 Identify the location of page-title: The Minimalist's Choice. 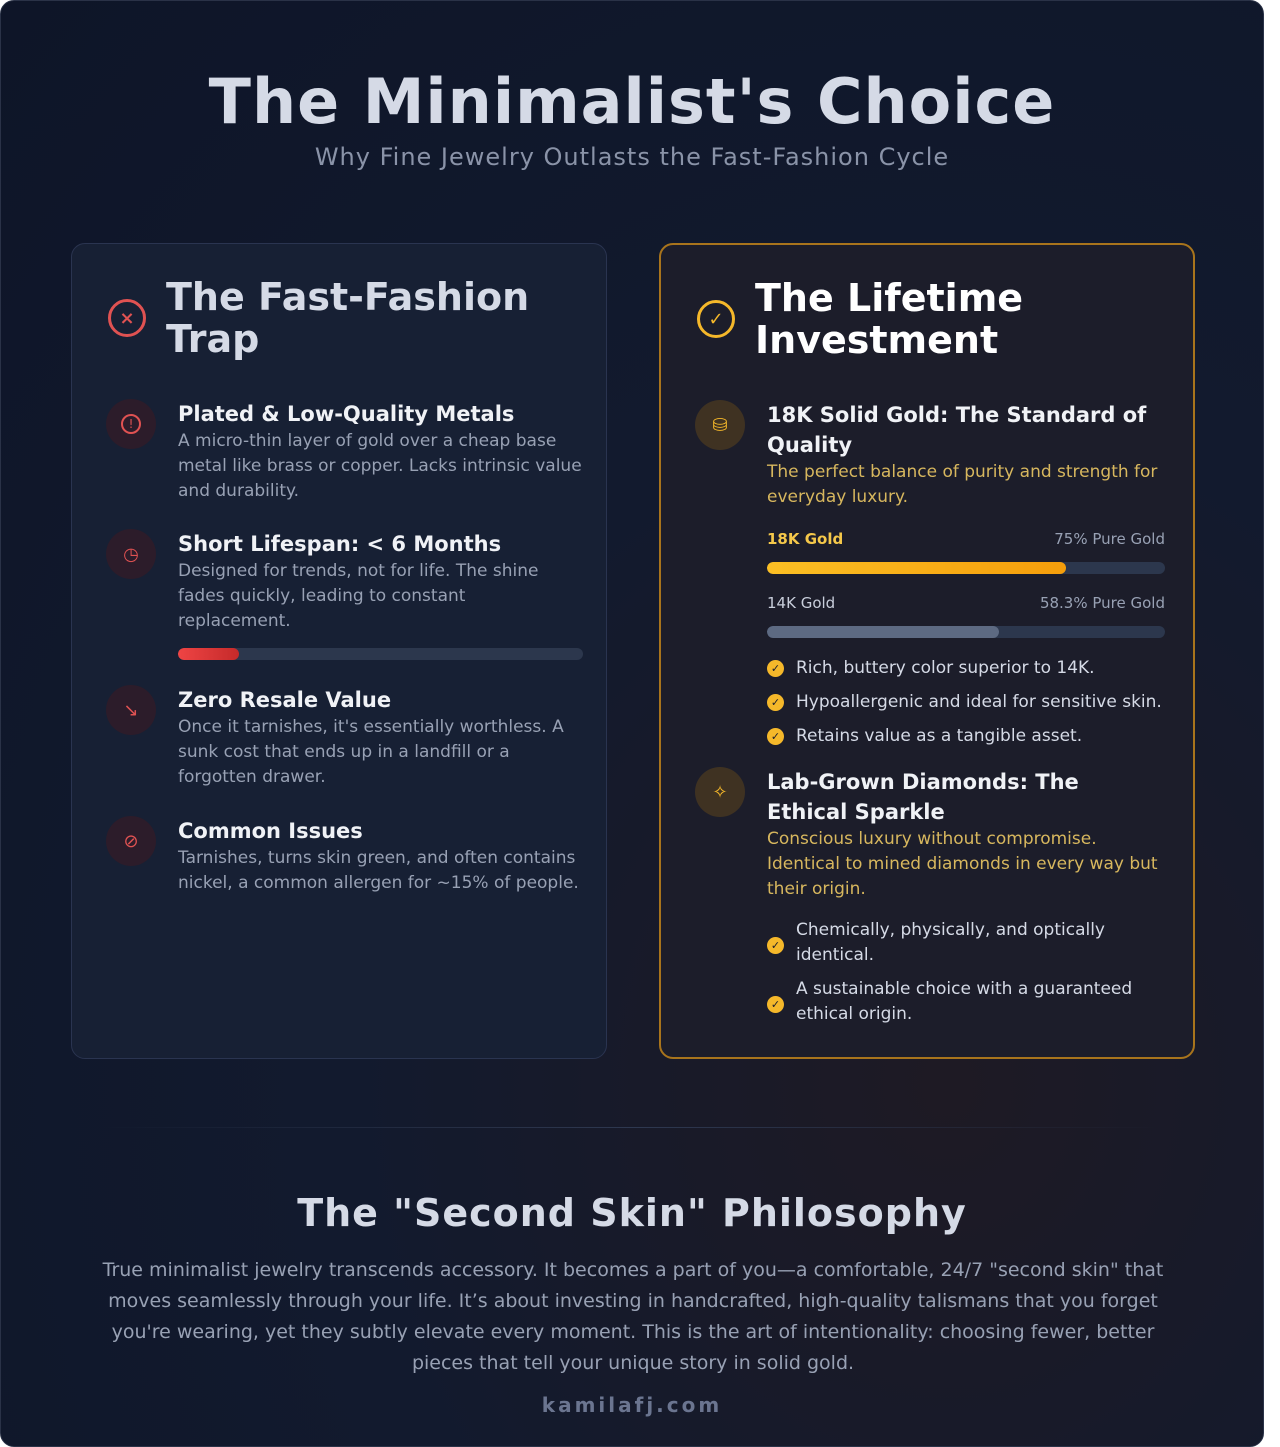
(632, 101).